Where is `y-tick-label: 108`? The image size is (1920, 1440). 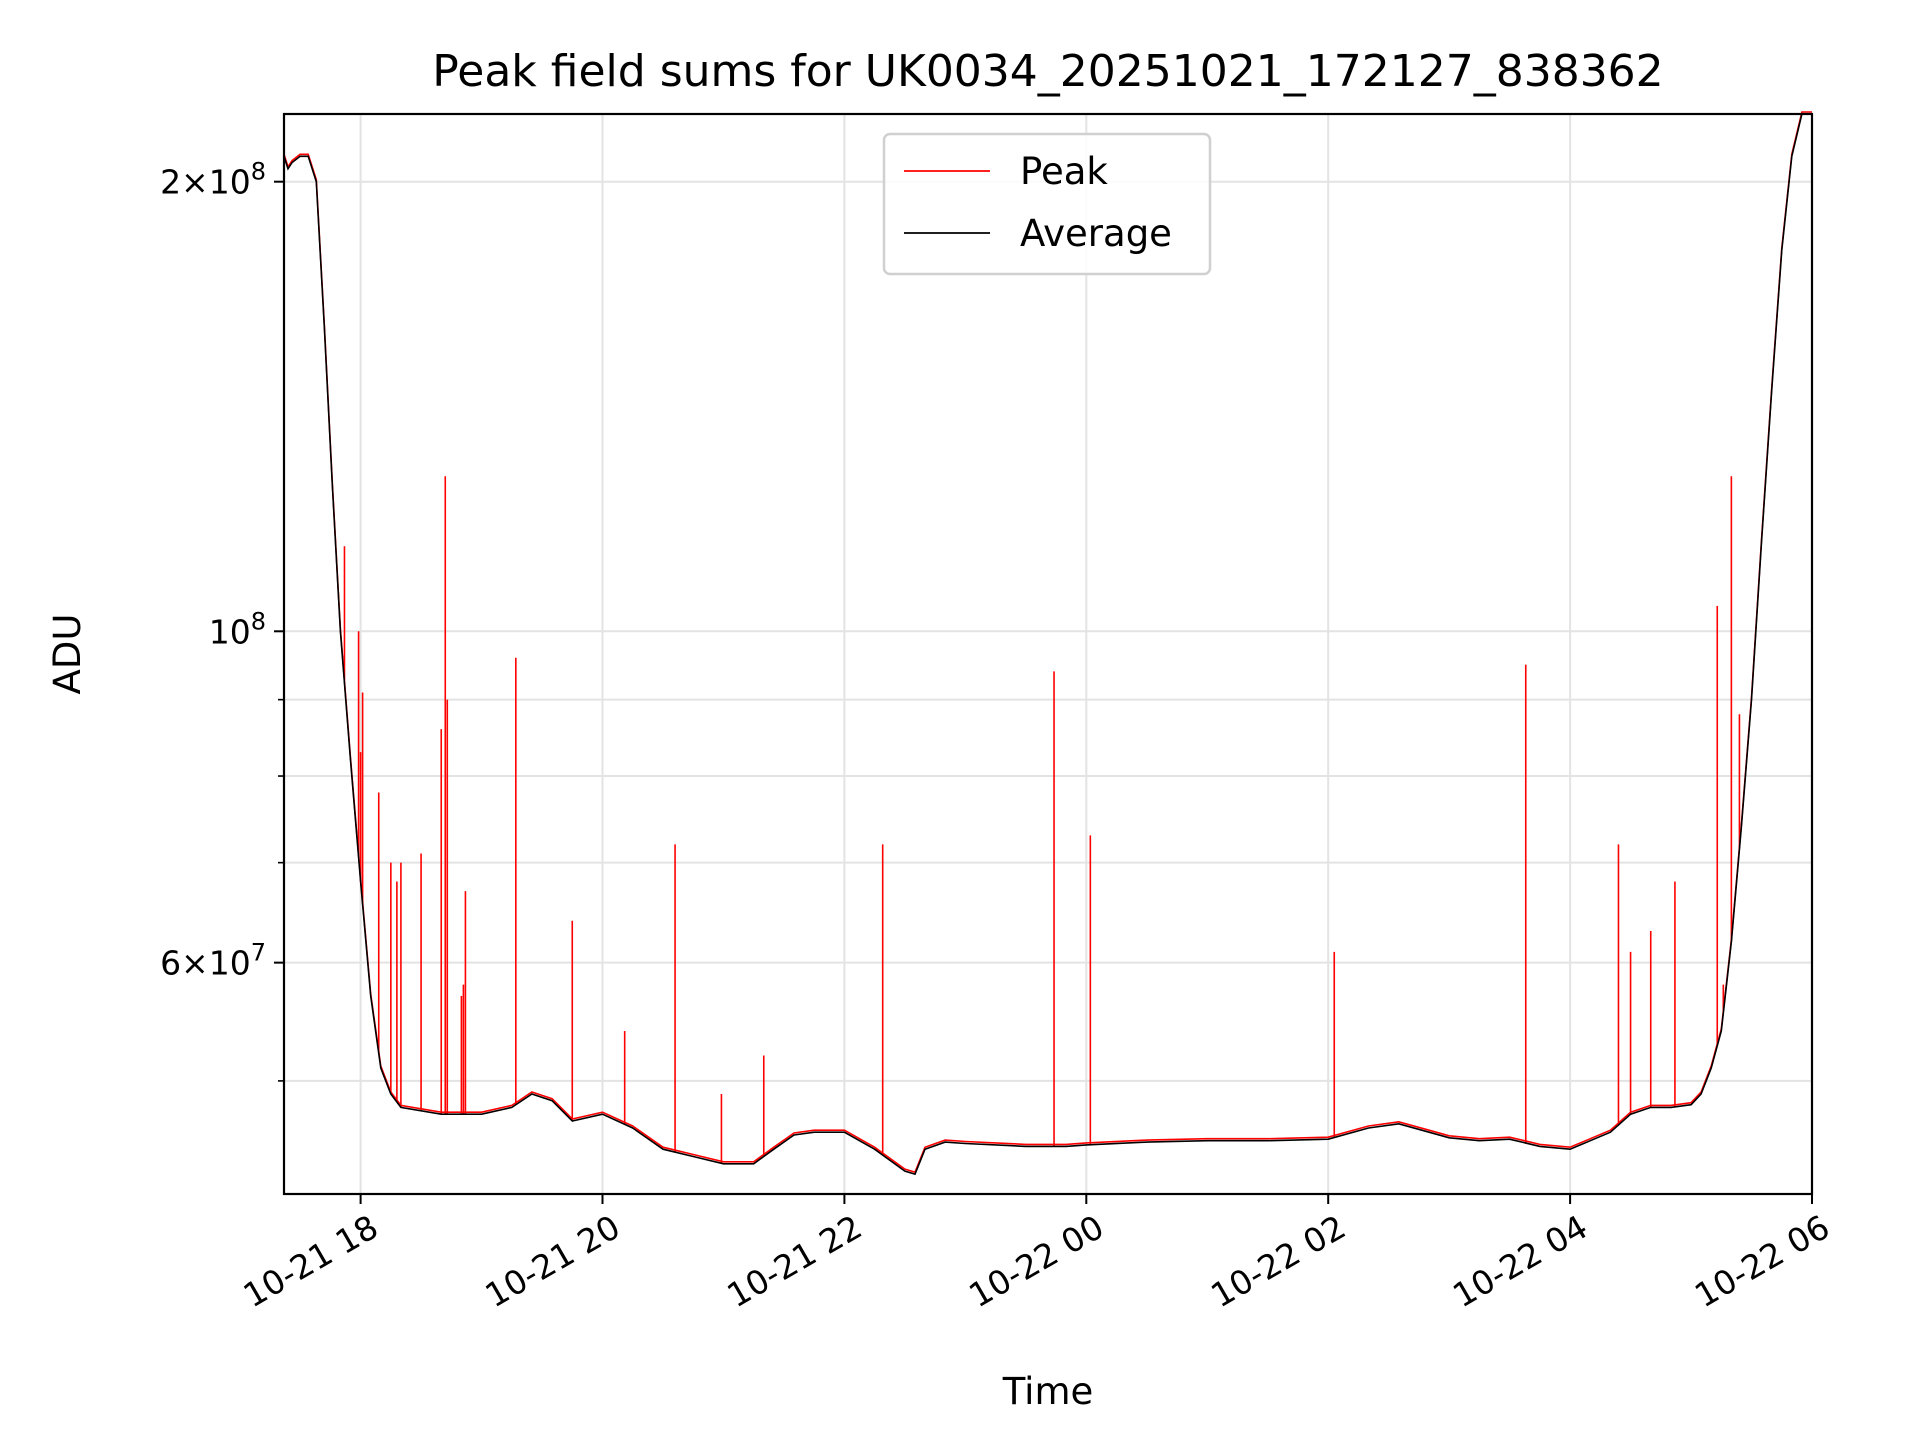
y-tick-label: 108 is located at coordinates (237, 629).